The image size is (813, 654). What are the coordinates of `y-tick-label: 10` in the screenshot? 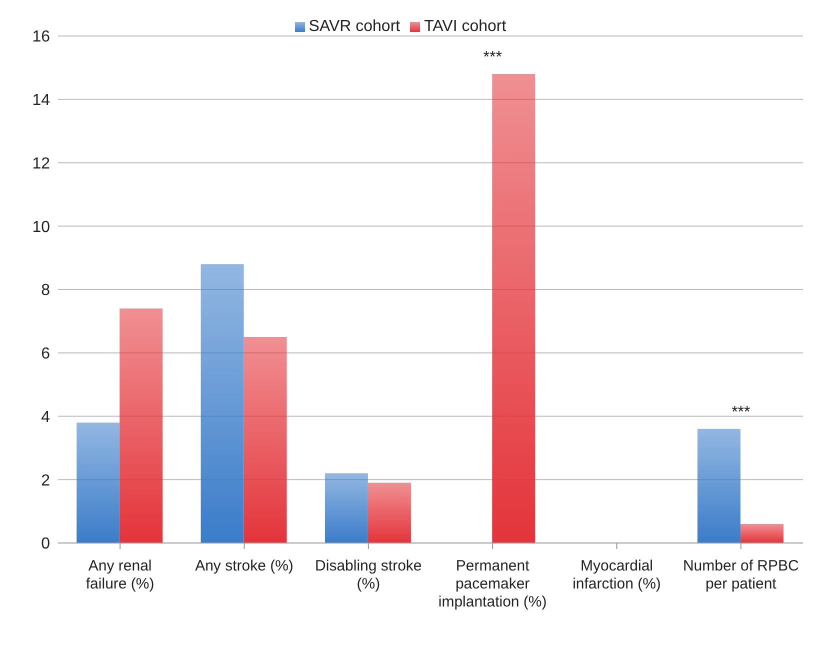 It's located at (41, 227).